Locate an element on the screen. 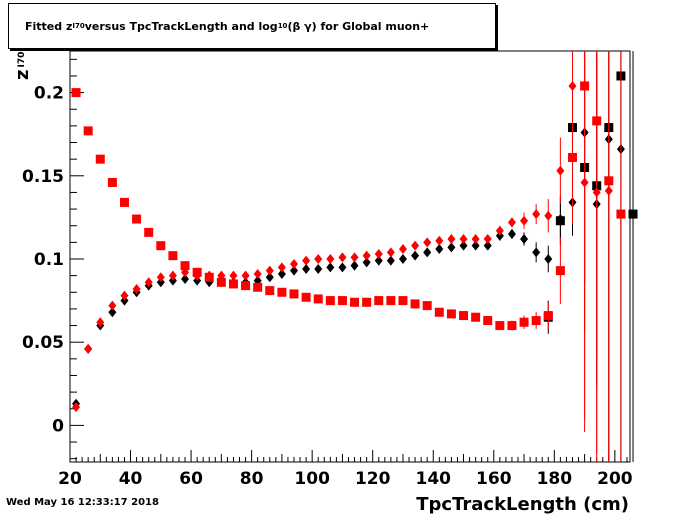 This screenshot has width=700, height=514. title-mid: versus TpcTrackLength and log is located at coordinates (181, 26).